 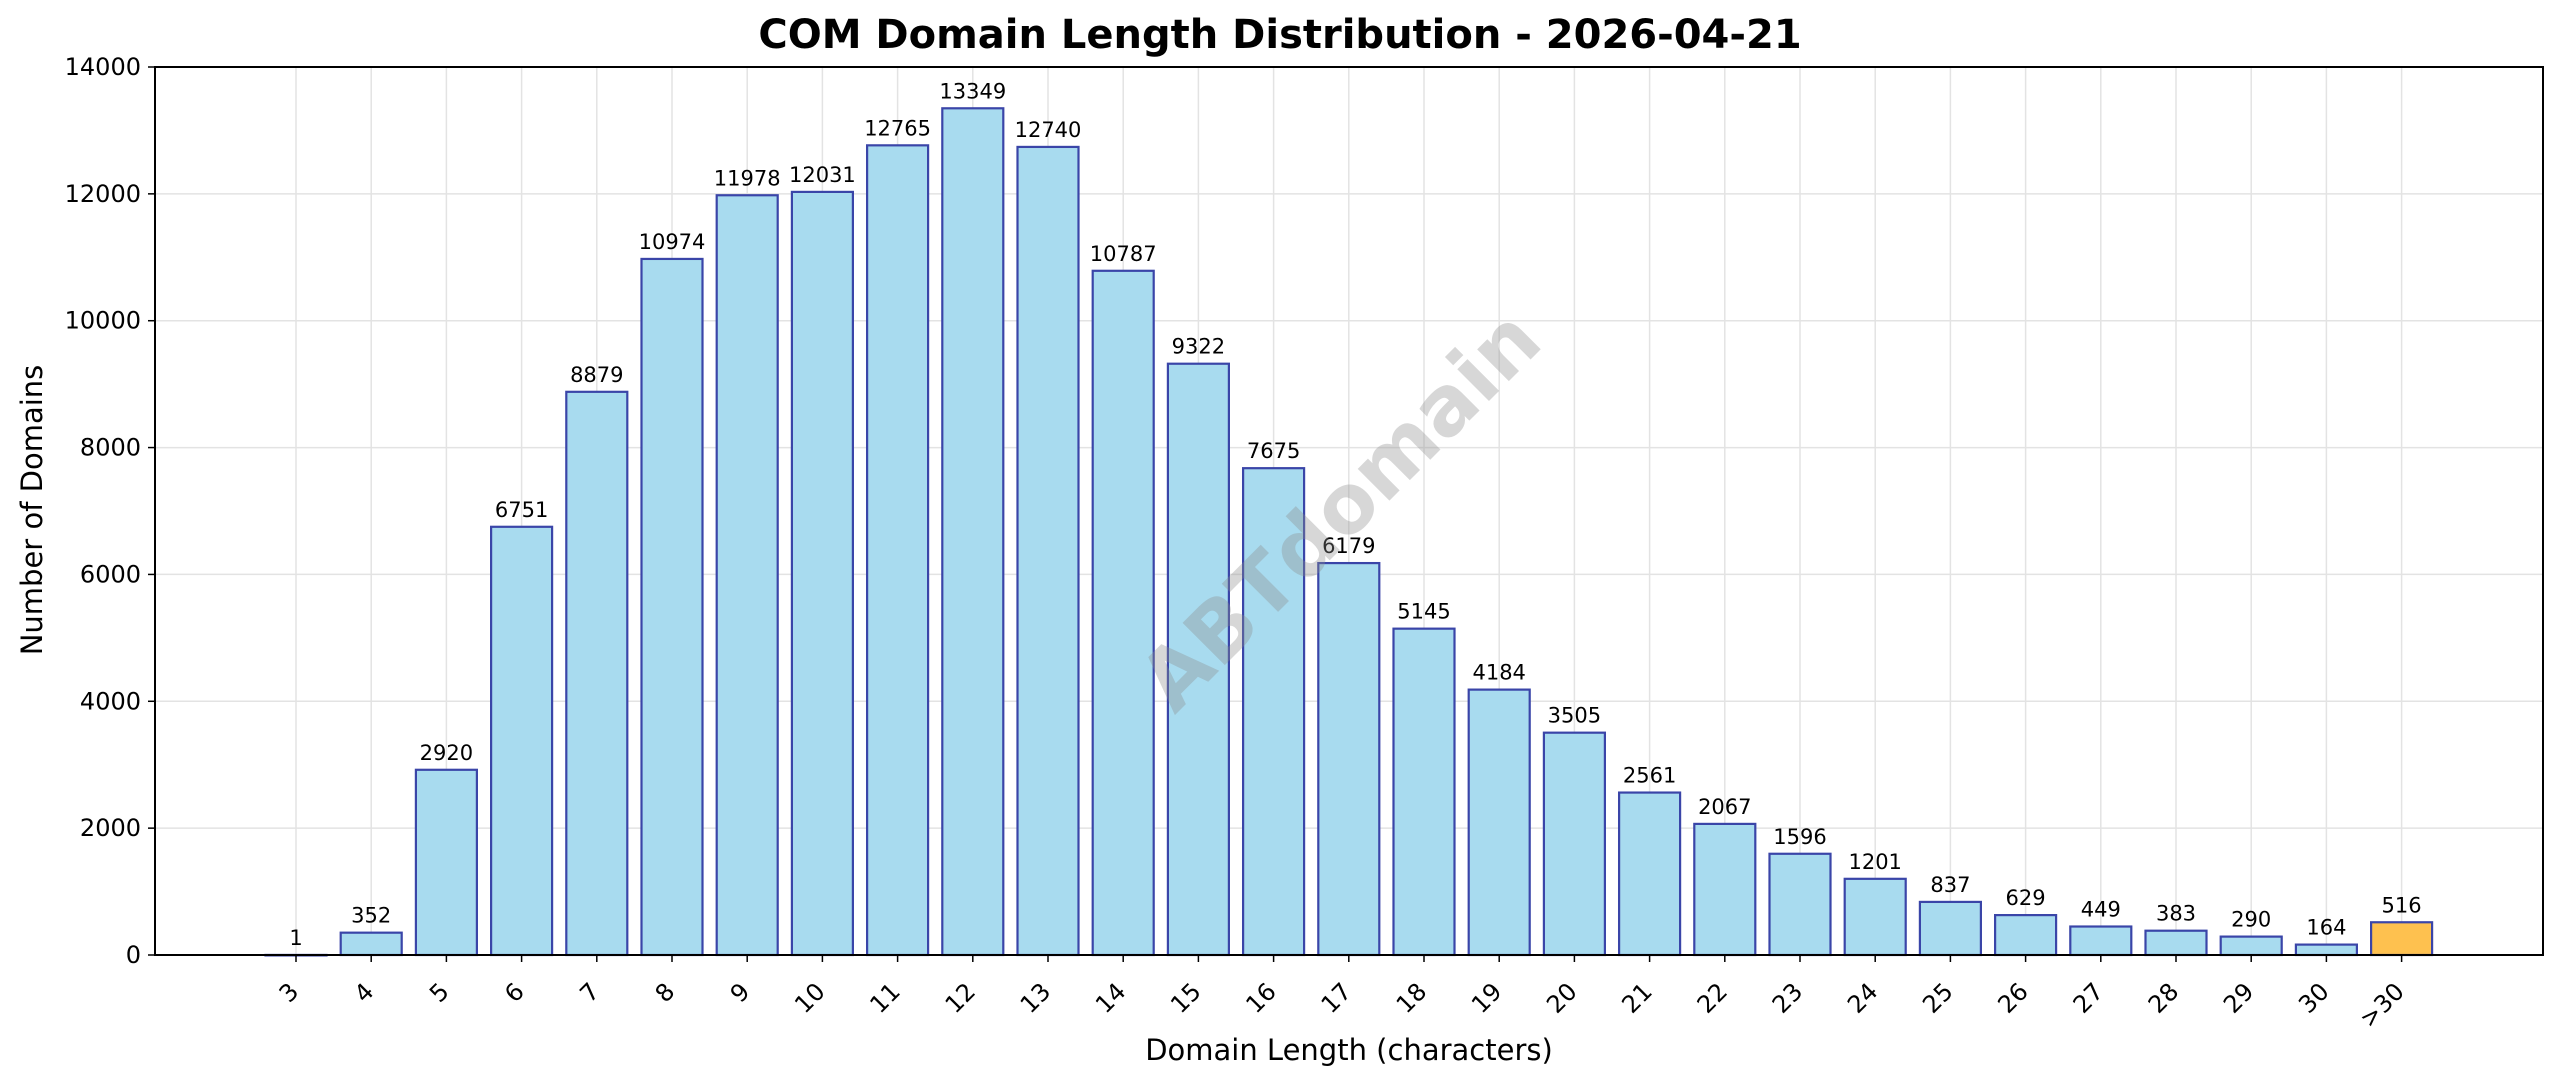 What do you see at coordinates (2012, 997) in the screenshot?
I see `x-tick-label: 26` at bounding box center [2012, 997].